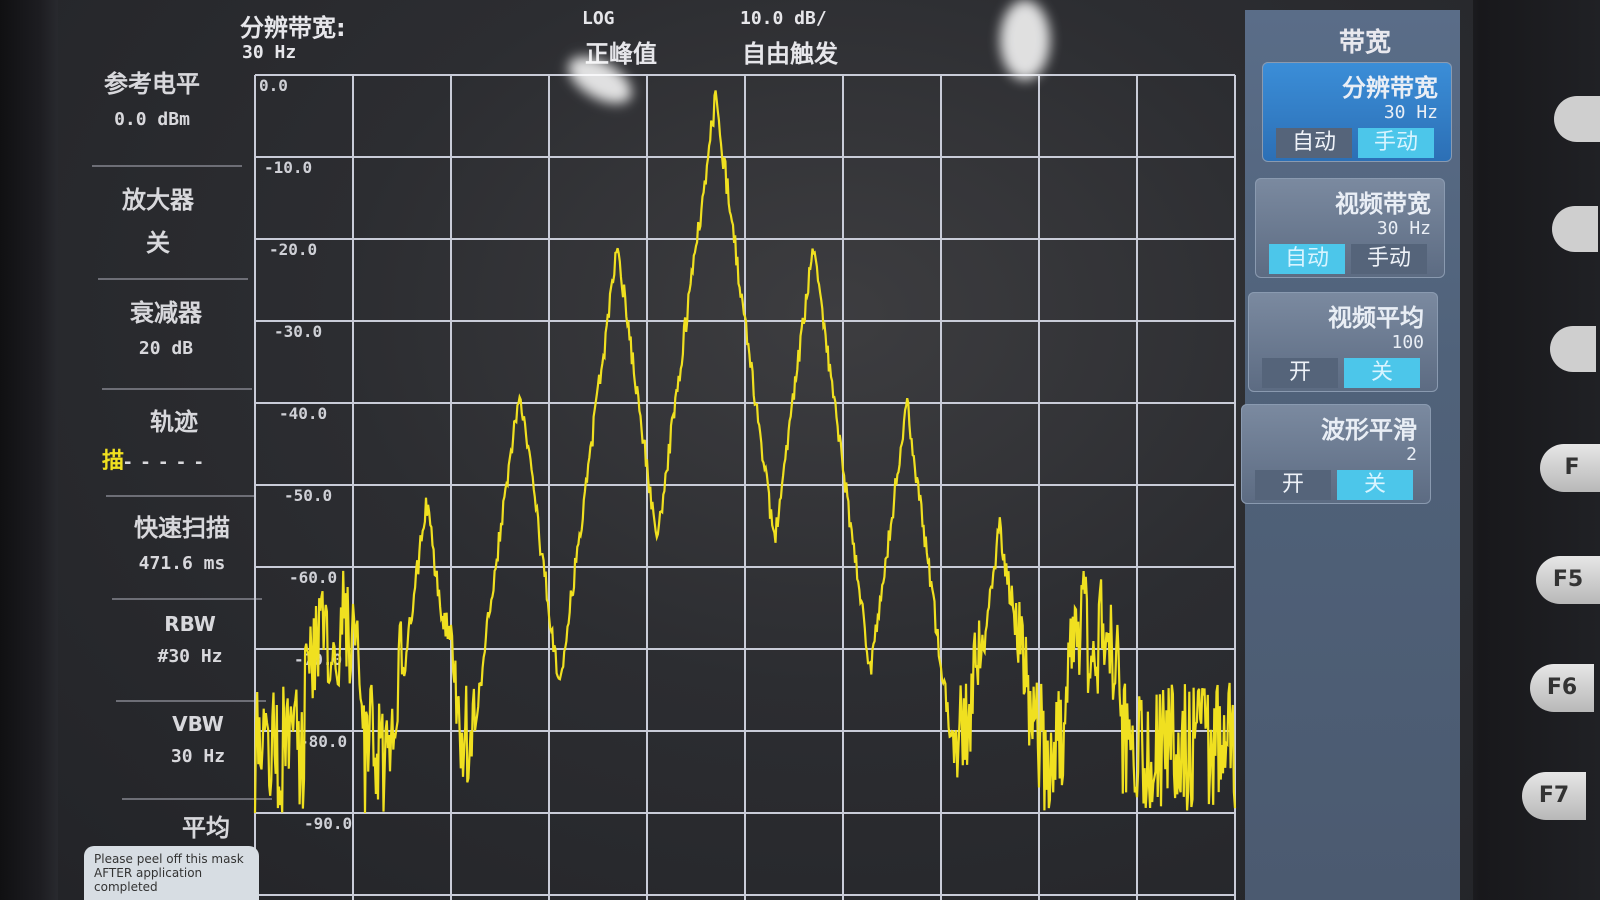 The image size is (1600, 900). Describe the element at coordinates (293, 28) in the screenshot. I see `rbw-header-label: 分辨带宽:` at that location.